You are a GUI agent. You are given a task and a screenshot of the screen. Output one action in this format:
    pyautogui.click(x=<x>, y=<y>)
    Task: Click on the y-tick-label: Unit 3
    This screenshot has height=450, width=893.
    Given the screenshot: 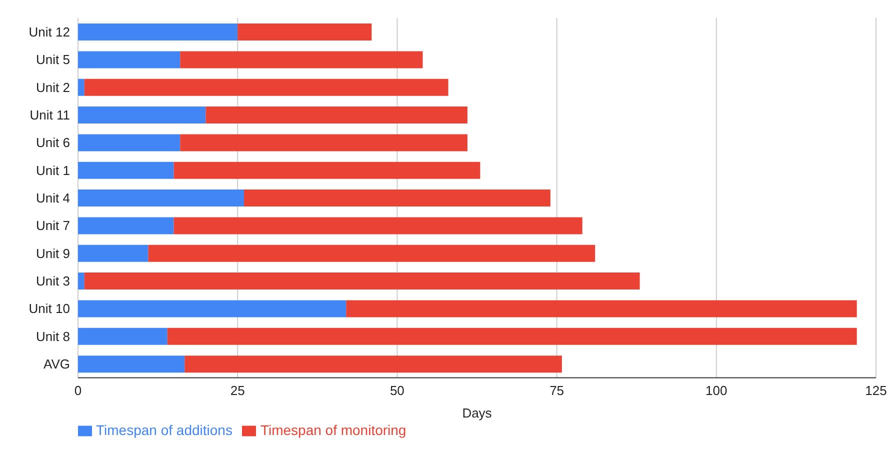 What is the action you would take?
    pyautogui.click(x=53, y=280)
    